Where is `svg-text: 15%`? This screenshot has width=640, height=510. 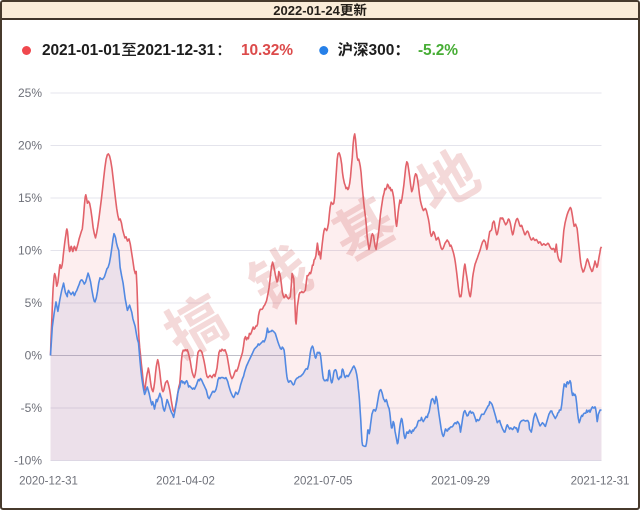
svg-text: 15% is located at coordinates (30, 198).